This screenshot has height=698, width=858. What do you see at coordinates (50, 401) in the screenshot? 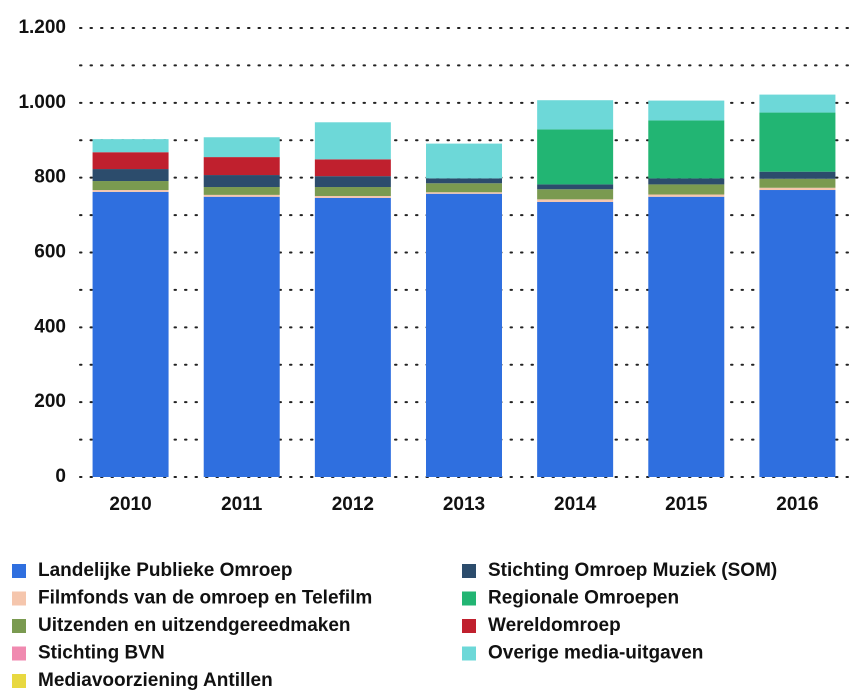
I see `y-tick-label: 200` at bounding box center [50, 401].